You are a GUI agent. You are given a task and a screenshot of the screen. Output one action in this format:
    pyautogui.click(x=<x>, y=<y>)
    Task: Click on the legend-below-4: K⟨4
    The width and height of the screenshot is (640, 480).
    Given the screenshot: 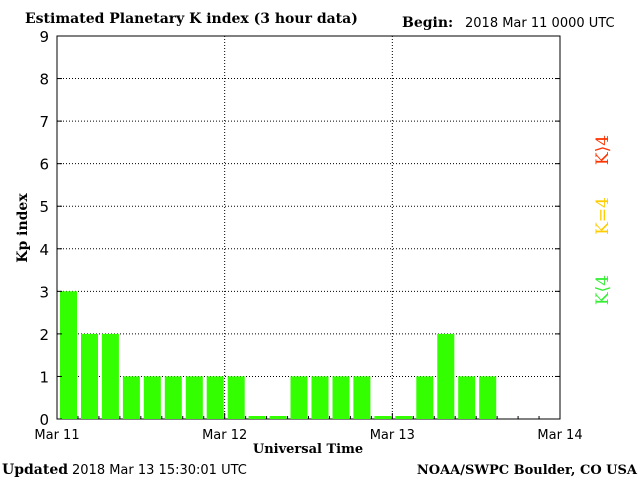 What is the action you would take?
    pyautogui.click(x=603, y=290)
    